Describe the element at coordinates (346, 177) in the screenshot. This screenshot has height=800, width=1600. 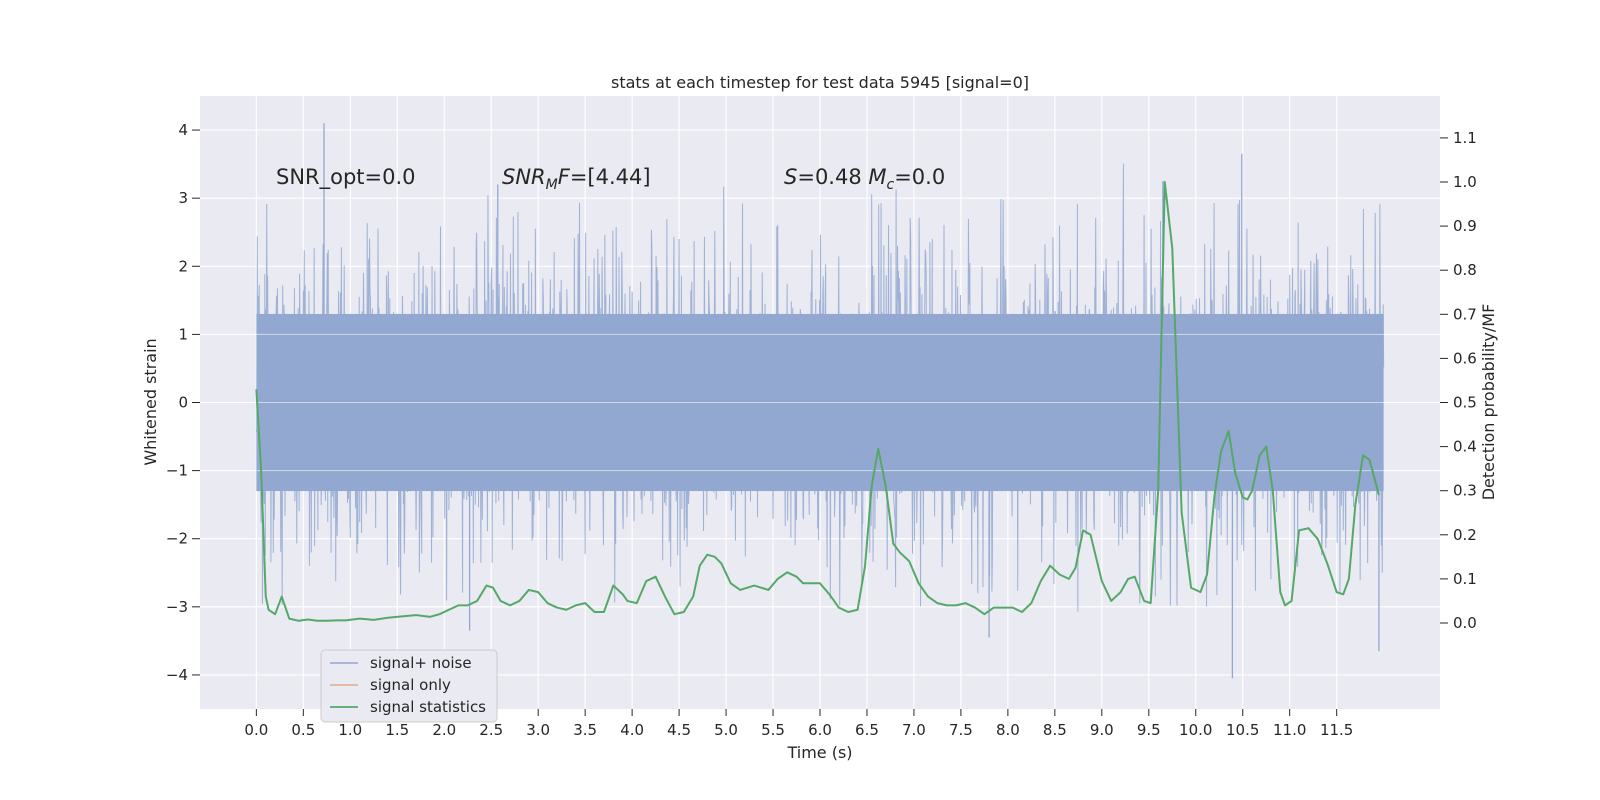
I see `annotation-snr-opt: SNR_opt=0.0` at that location.